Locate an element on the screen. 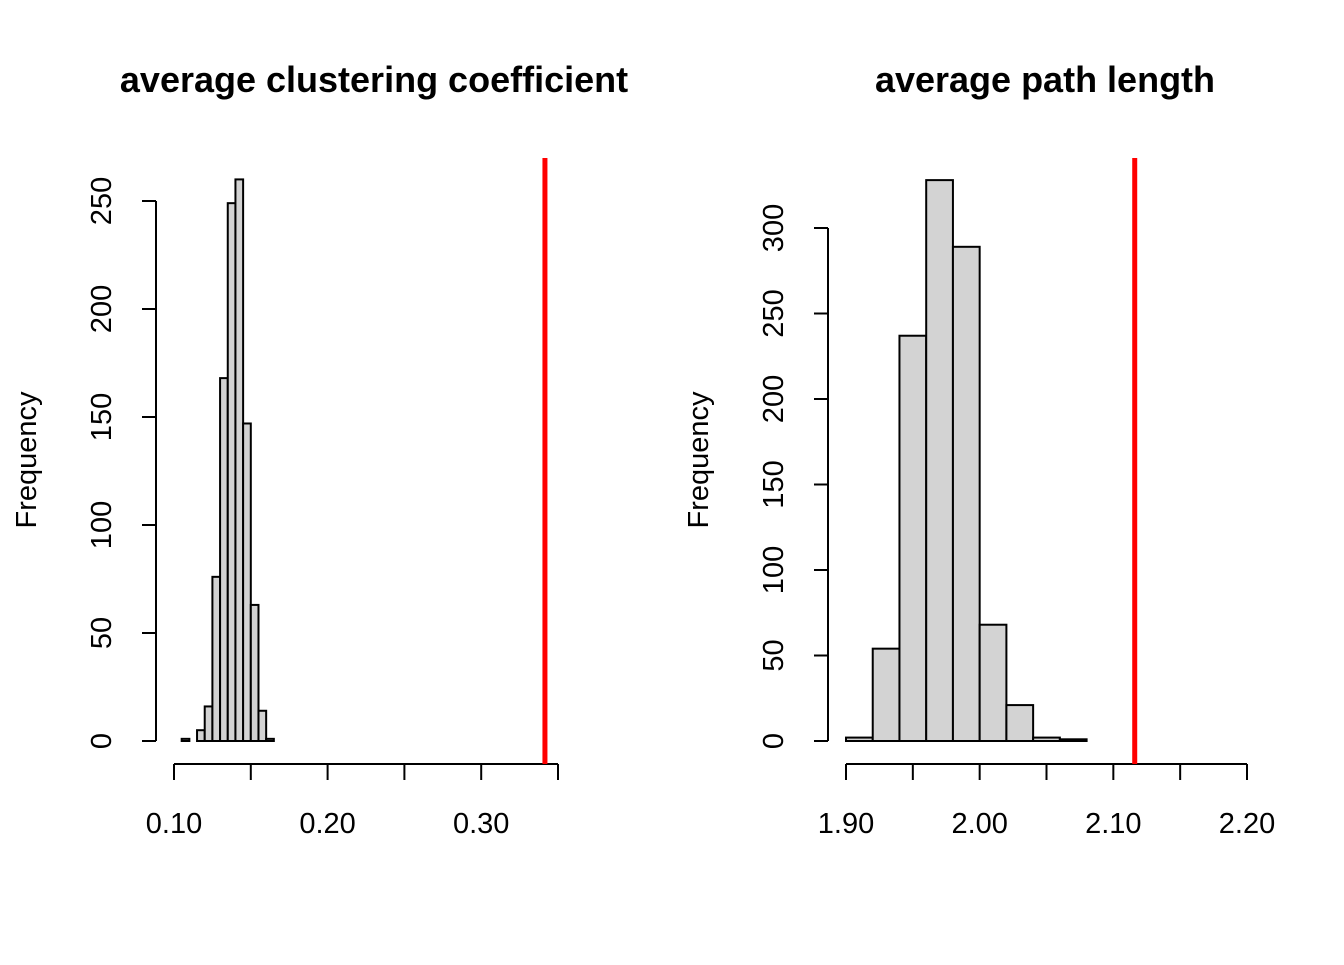 This screenshot has width=1344, height=965. x-tick-label: 2.10 is located at coordinates (1113, 824).